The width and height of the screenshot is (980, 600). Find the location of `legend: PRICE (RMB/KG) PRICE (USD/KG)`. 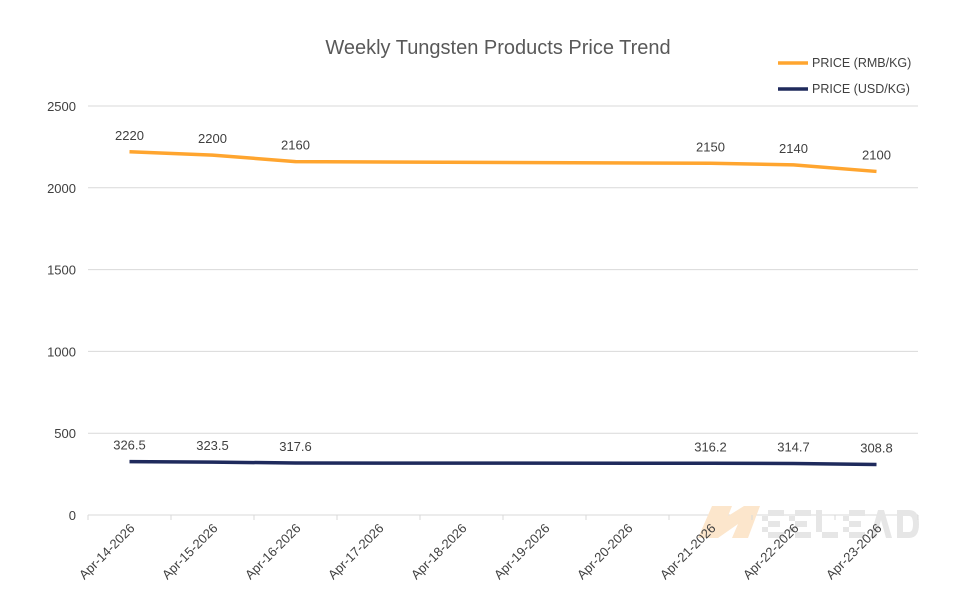

legend: PRICE (RMB/KG) PRICE (USD/KG) is located at coordinates (844, 76).